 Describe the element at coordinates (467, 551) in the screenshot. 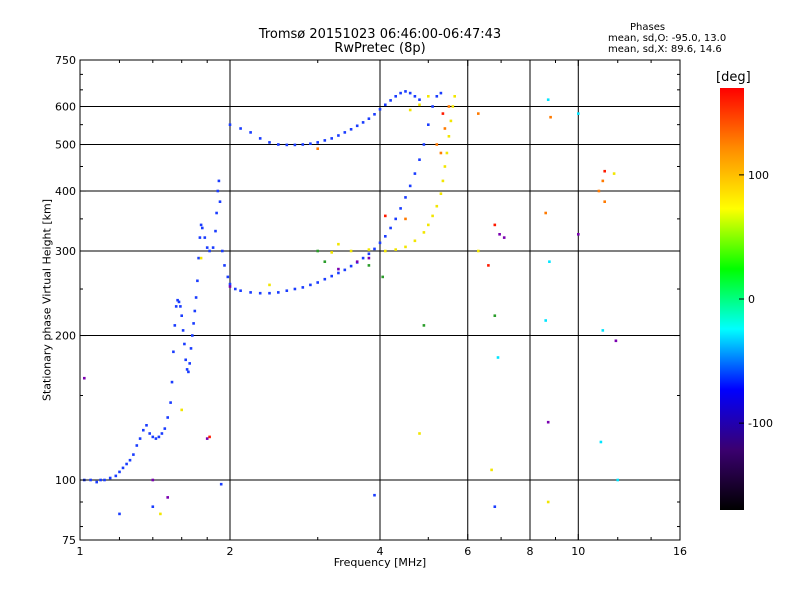

I see `x-tick-label: 6` at that location.